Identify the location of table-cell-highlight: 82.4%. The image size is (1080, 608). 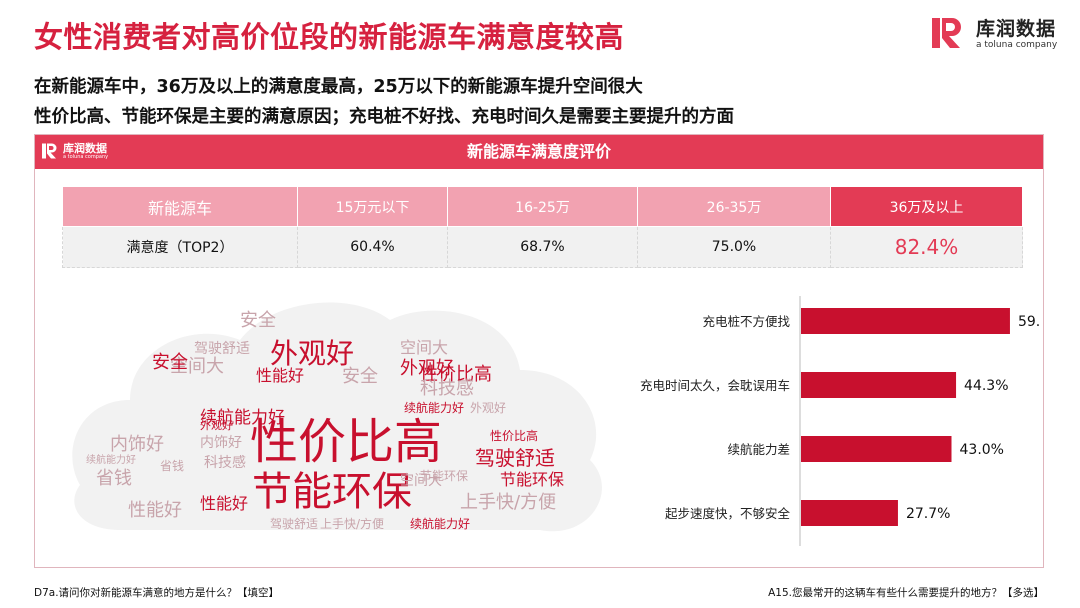
(926, 247).